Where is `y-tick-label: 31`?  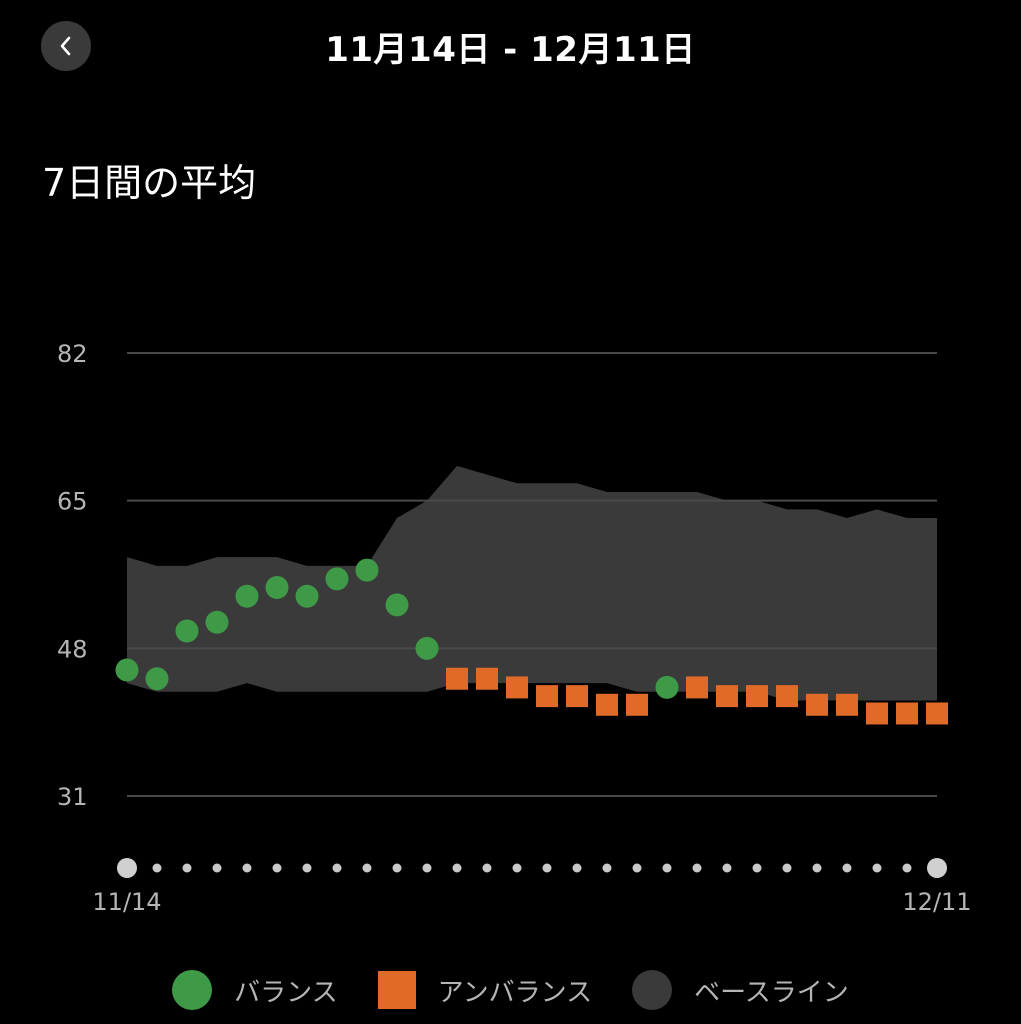
y-tick-label: 31 is located at coordinates (72, 797).